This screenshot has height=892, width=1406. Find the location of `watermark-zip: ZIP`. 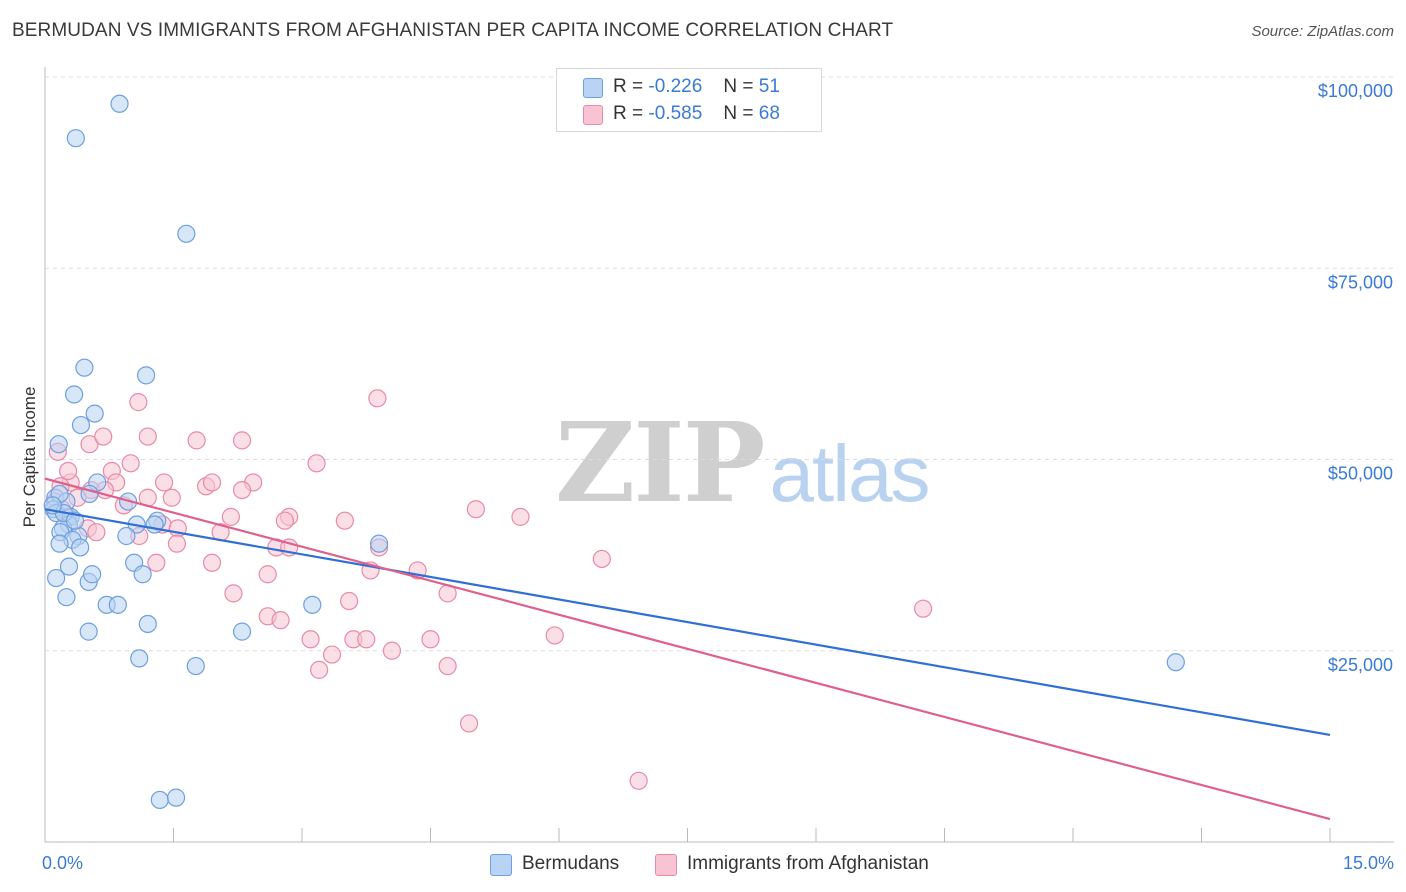

watermark-zip: ZIP is located at coordinates (660, 462).